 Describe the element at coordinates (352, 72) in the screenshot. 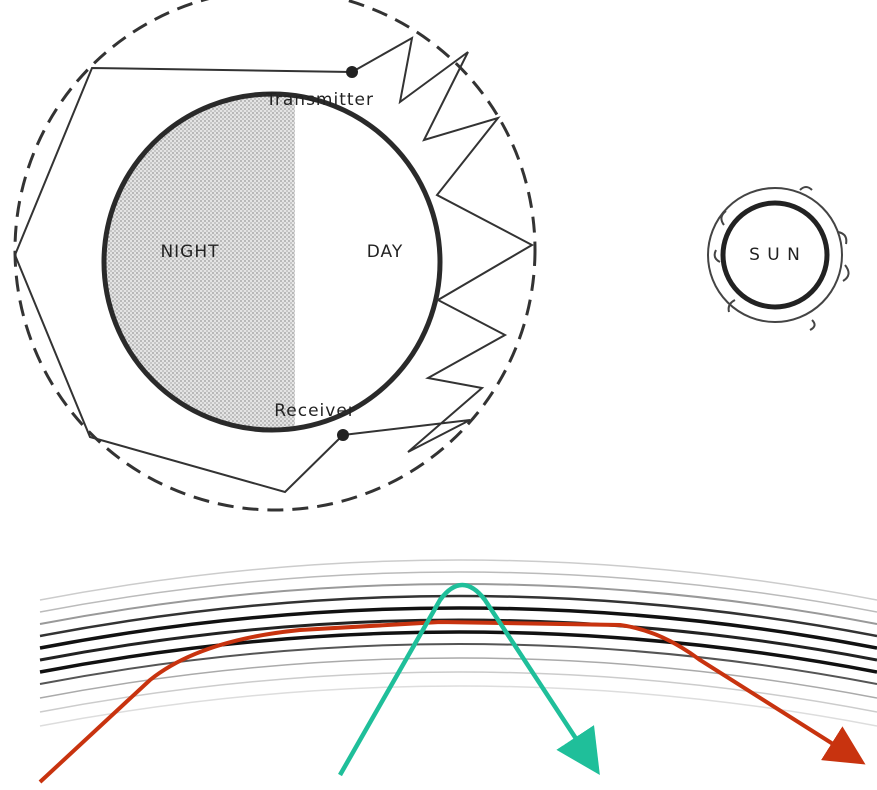

I see `transmitter-site` at that location.